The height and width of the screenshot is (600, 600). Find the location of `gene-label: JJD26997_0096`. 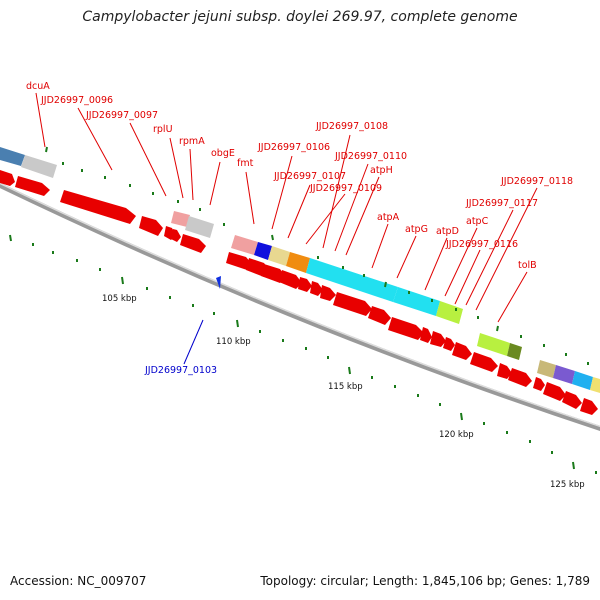

gene-label: JJD26997_0096 is located at coordinates (76, 100).